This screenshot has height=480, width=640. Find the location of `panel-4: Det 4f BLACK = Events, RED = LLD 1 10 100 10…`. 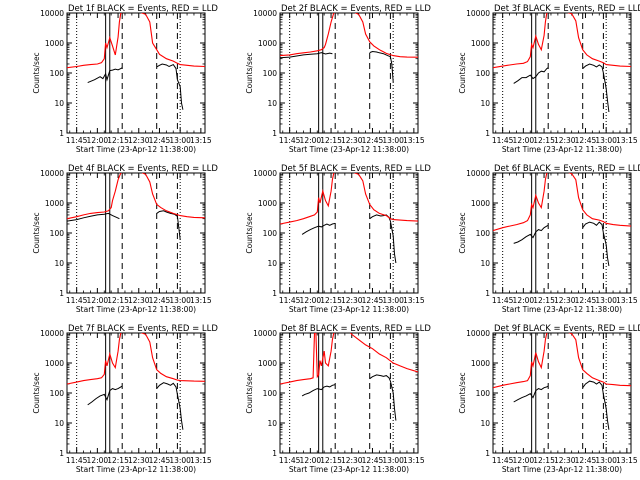

panel-4: Det 4f BLACK = Events, RED = LLD 1 10 100 10… is located at coordinates (125, 239).